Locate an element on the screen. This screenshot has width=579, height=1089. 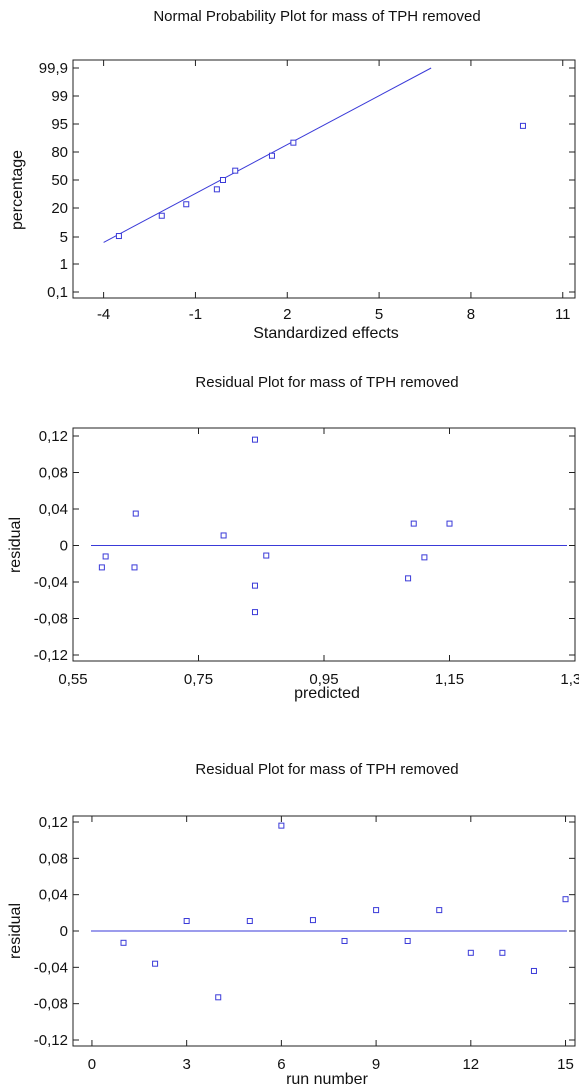
x-tick-label: 6 is located at coordinates (281, 1064).